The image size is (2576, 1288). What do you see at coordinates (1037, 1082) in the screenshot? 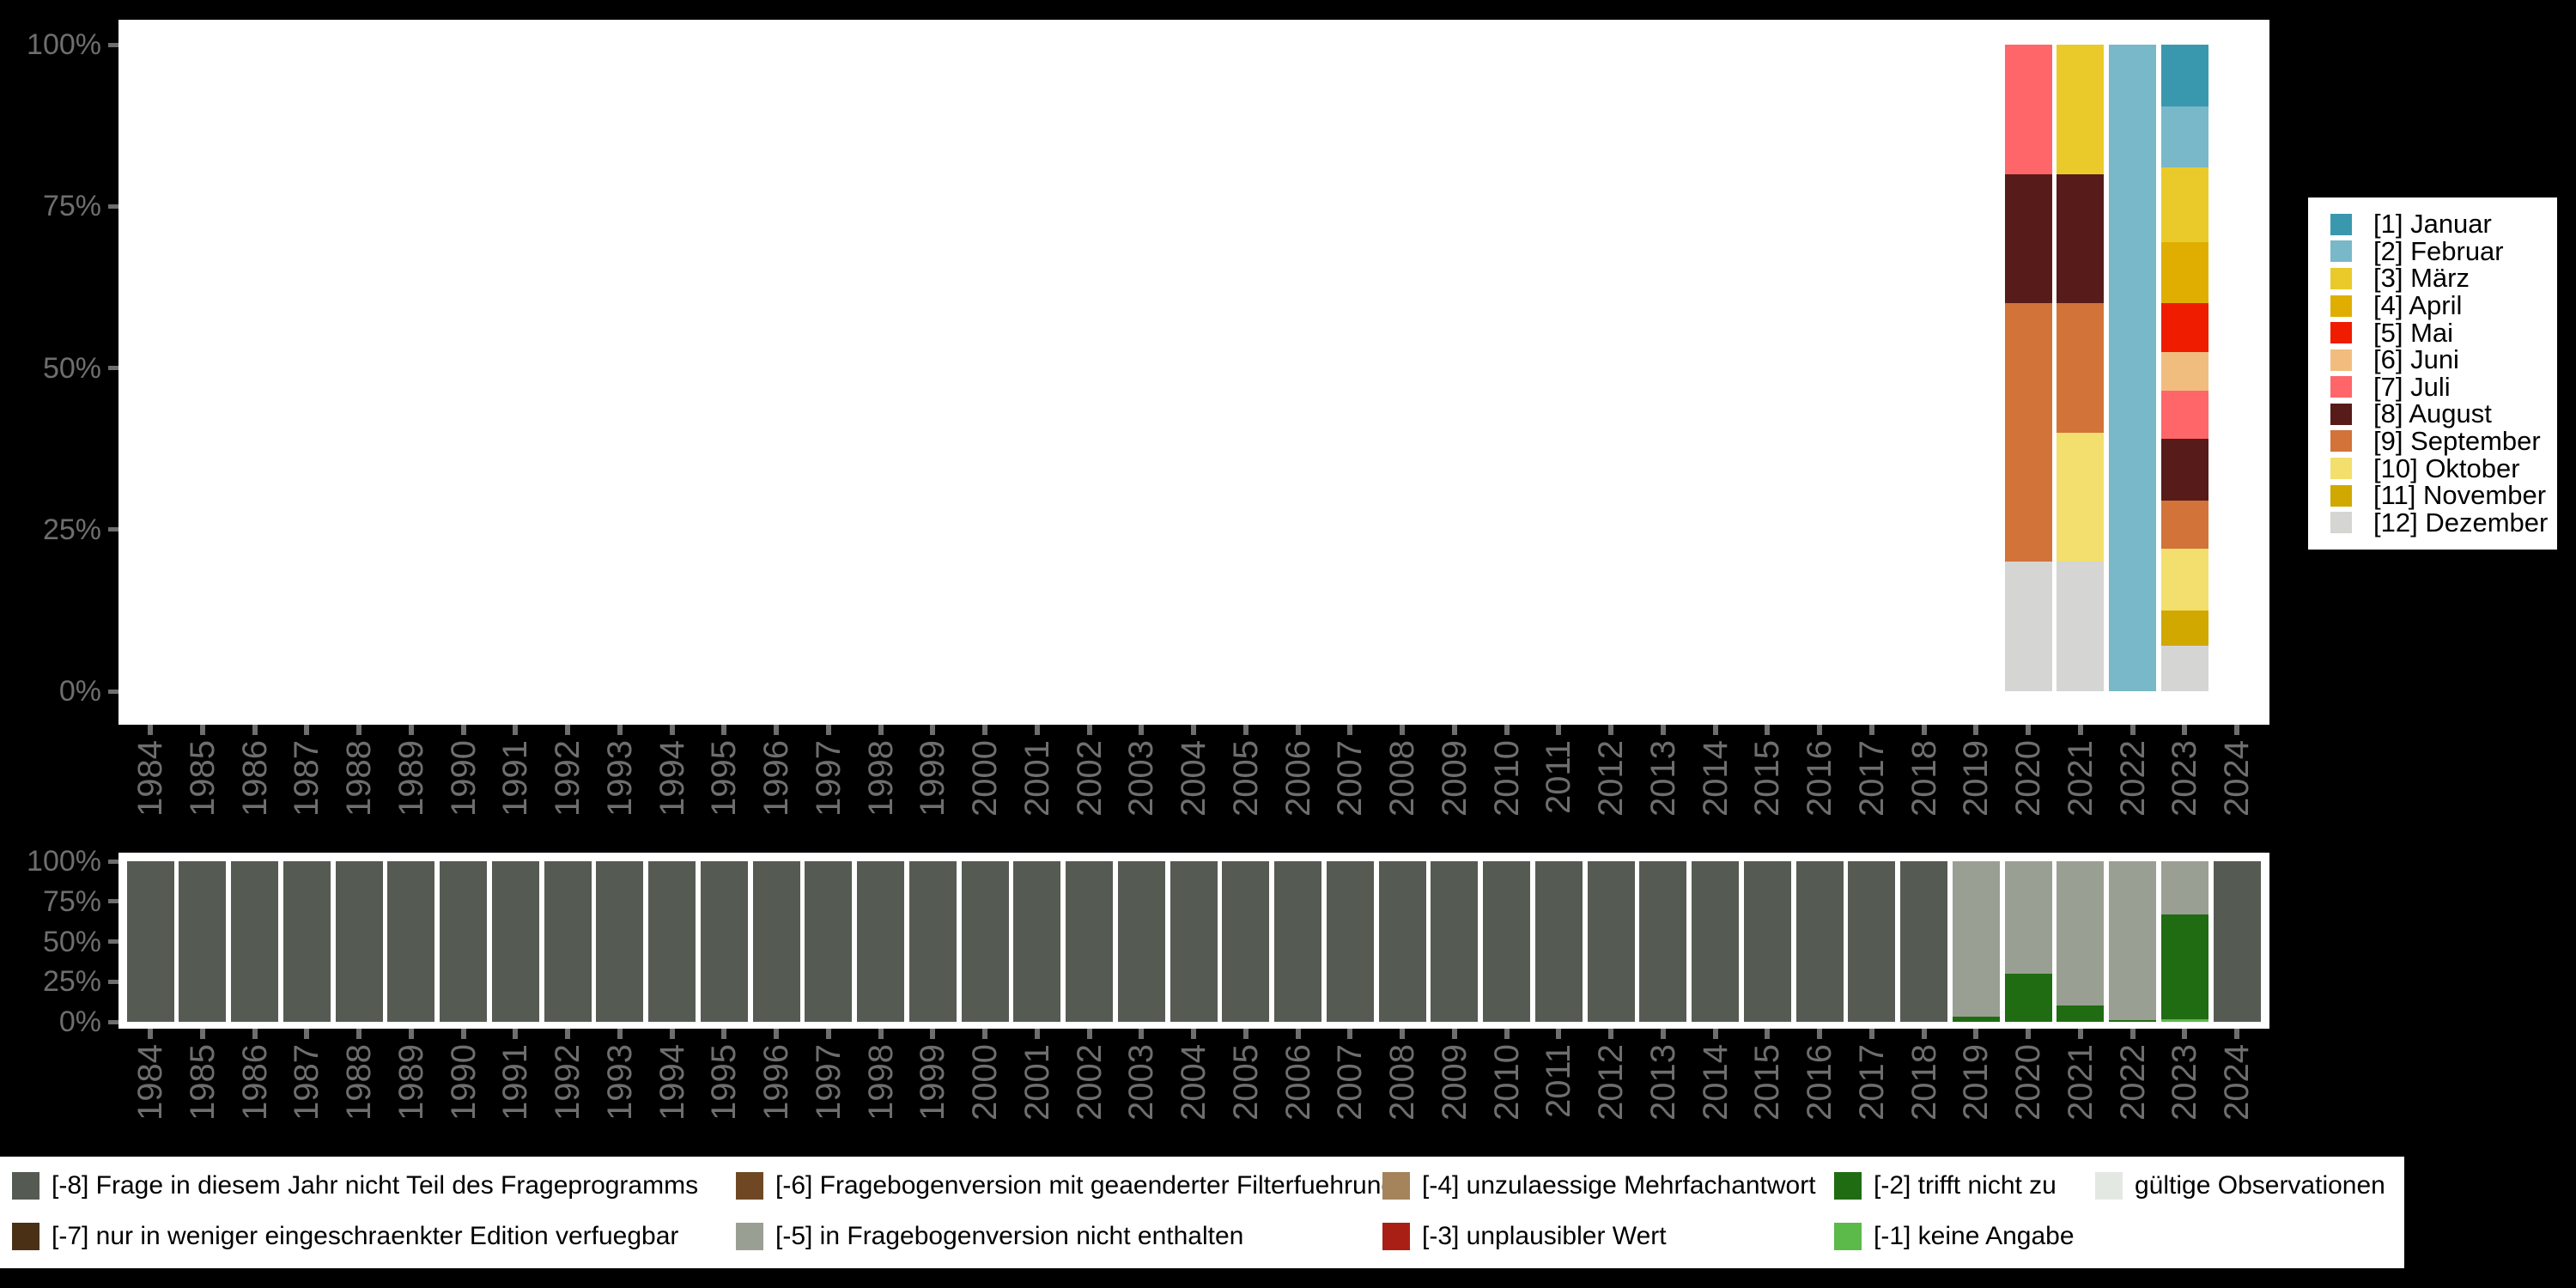
I see `x-axis-year-label: 2001` at bounding box center [1037, 1082].